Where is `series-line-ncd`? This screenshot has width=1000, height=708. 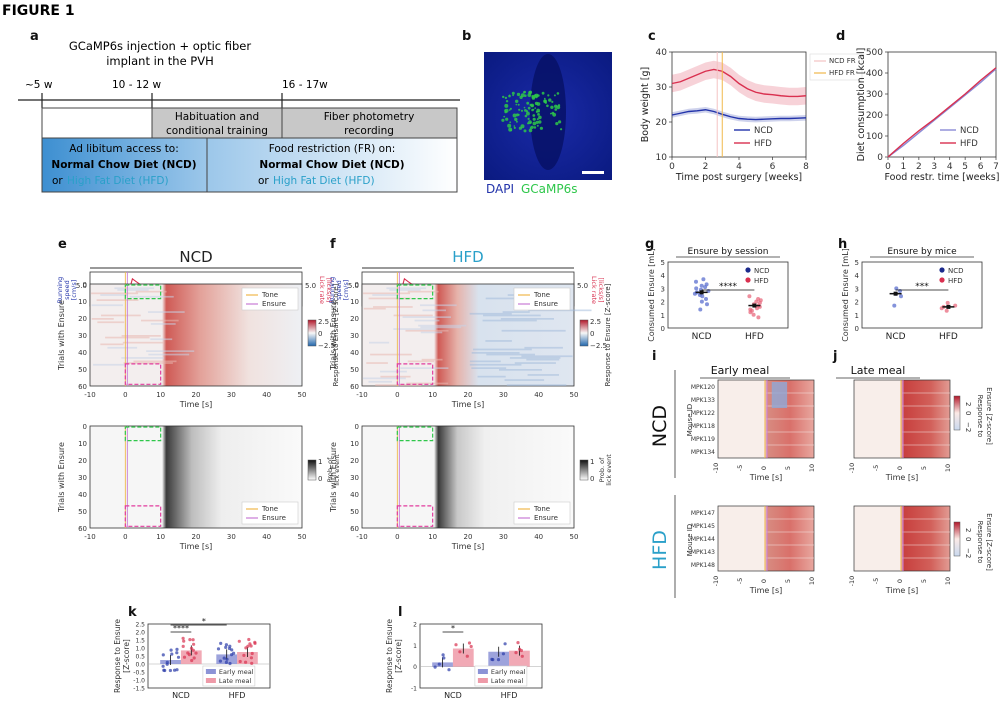 series-line-ncd is located at coordinates (942, 113).